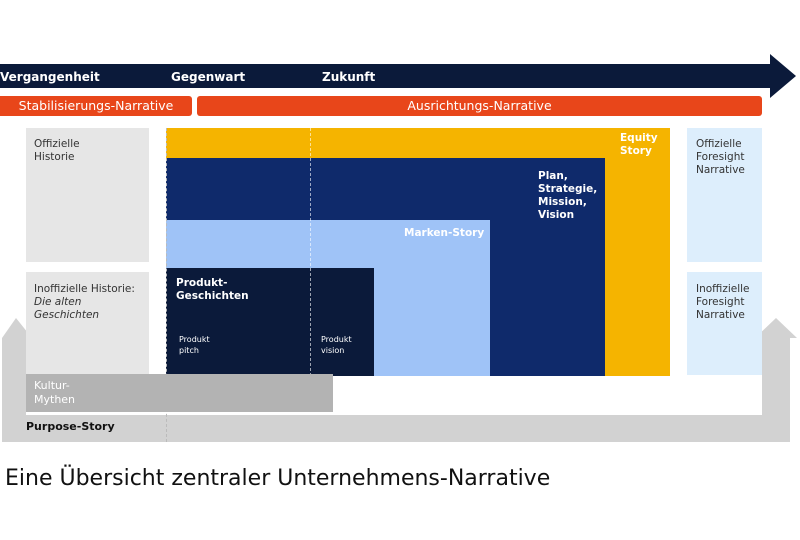  I want to click on purpose-label: Purpose-Story, so click(70, 426).